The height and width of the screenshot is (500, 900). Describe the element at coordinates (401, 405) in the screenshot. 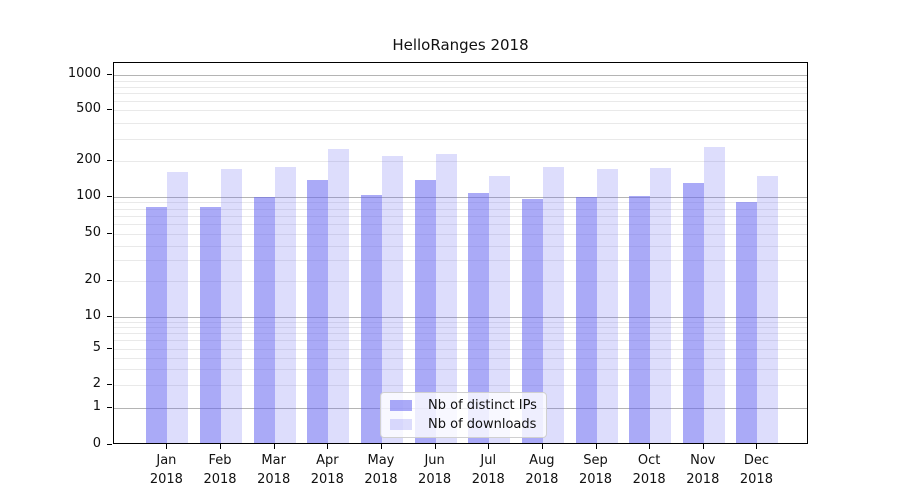

I see `legend-swatch-distinct-ips` at that location.